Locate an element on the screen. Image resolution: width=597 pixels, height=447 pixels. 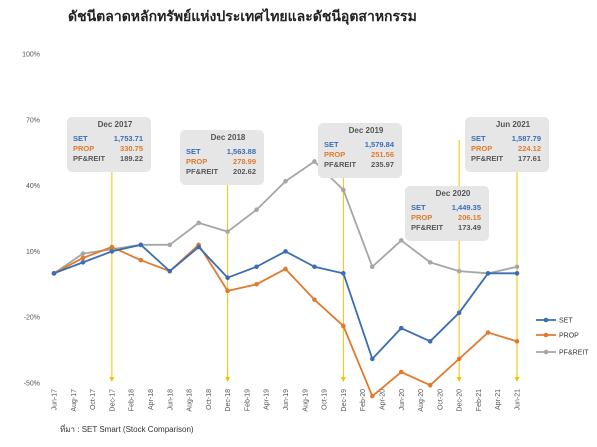
y-axis: 100% 70% 40% 10% -20% -50% is located at coordinates (31, 220).